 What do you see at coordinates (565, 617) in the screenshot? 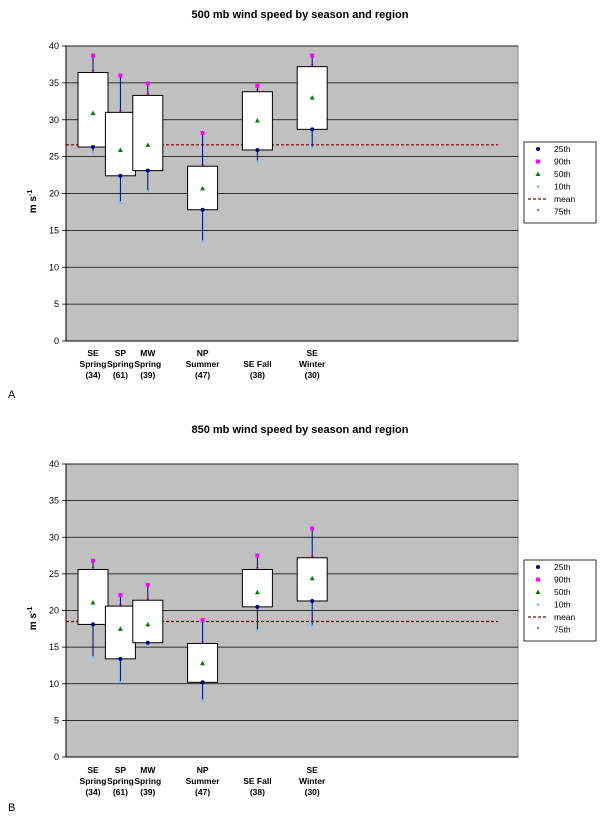
I see `legend-label: mean` at bounding box center [565, 617].